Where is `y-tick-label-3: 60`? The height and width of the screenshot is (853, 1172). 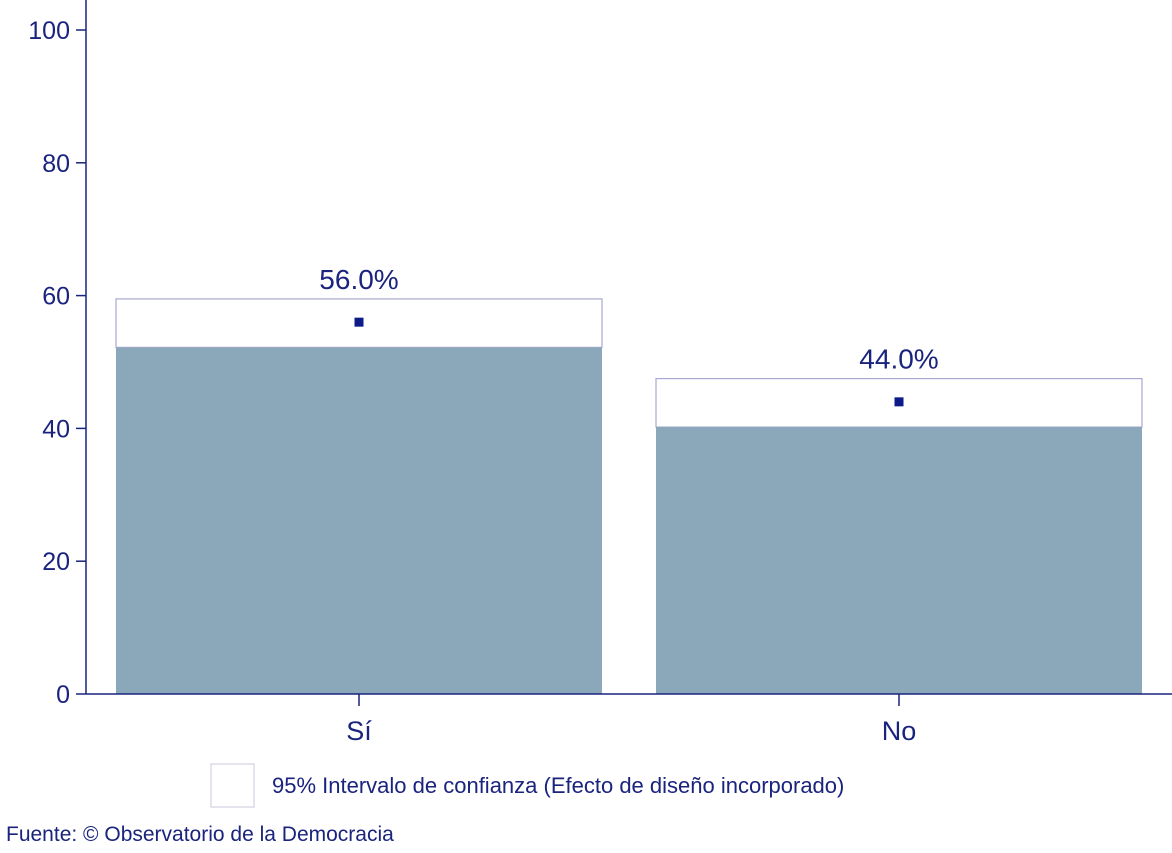
y-tick-label-3: 60 is located at coordinates (56, 297).